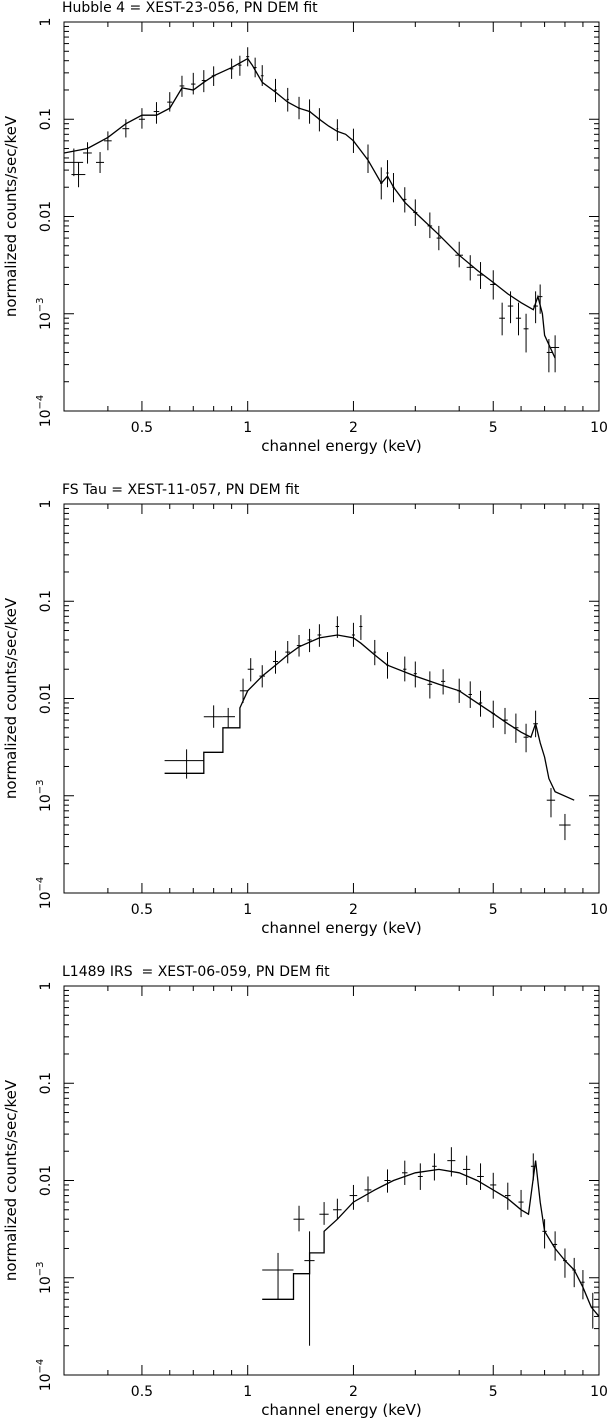 This screenshot has width=610, height=1426. I want to click on plot-area, so click(430, 1246).